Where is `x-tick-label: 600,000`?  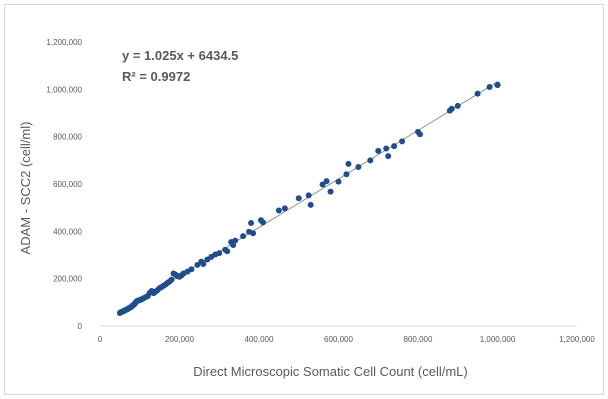
x-tick-label: 600,000 is located at coordinates (338, 339).